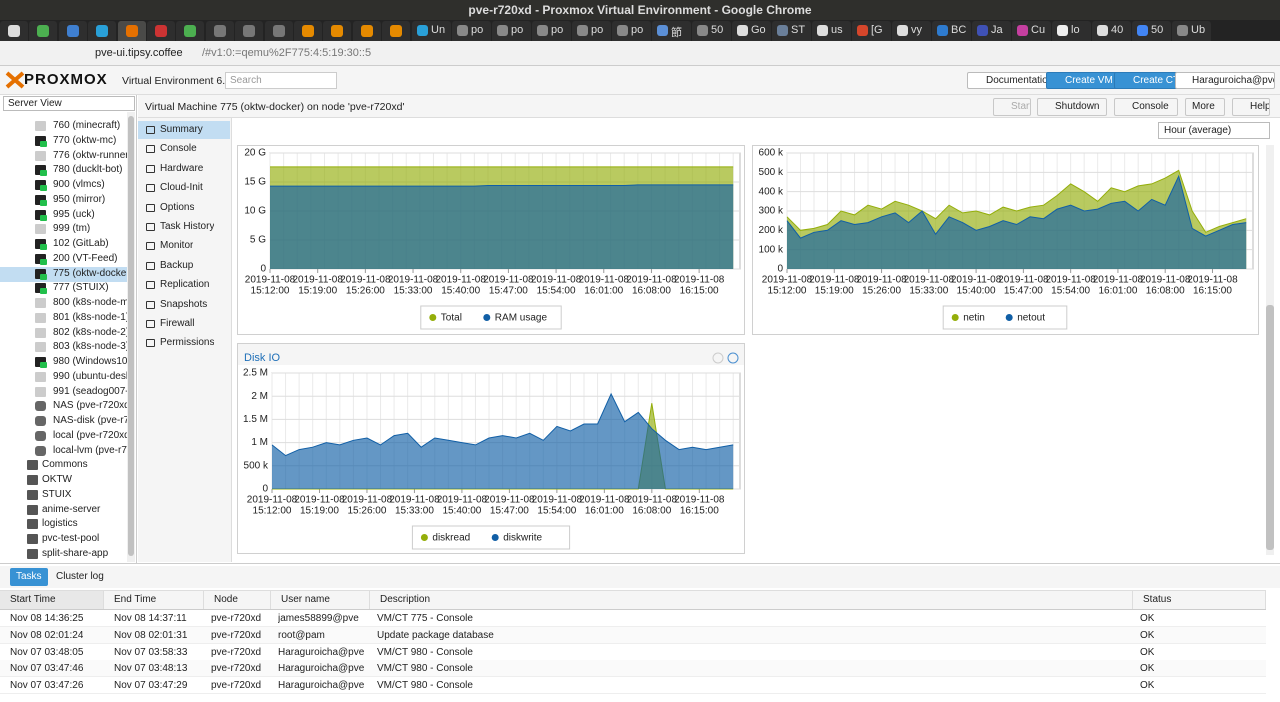 The height and width of the screenshot is (702, 1280). What do you see at coordinates (63, 421) in the screenshot?
I see `tree-item: NAS-disk (pve-r72` at bounding box center [63, 421].